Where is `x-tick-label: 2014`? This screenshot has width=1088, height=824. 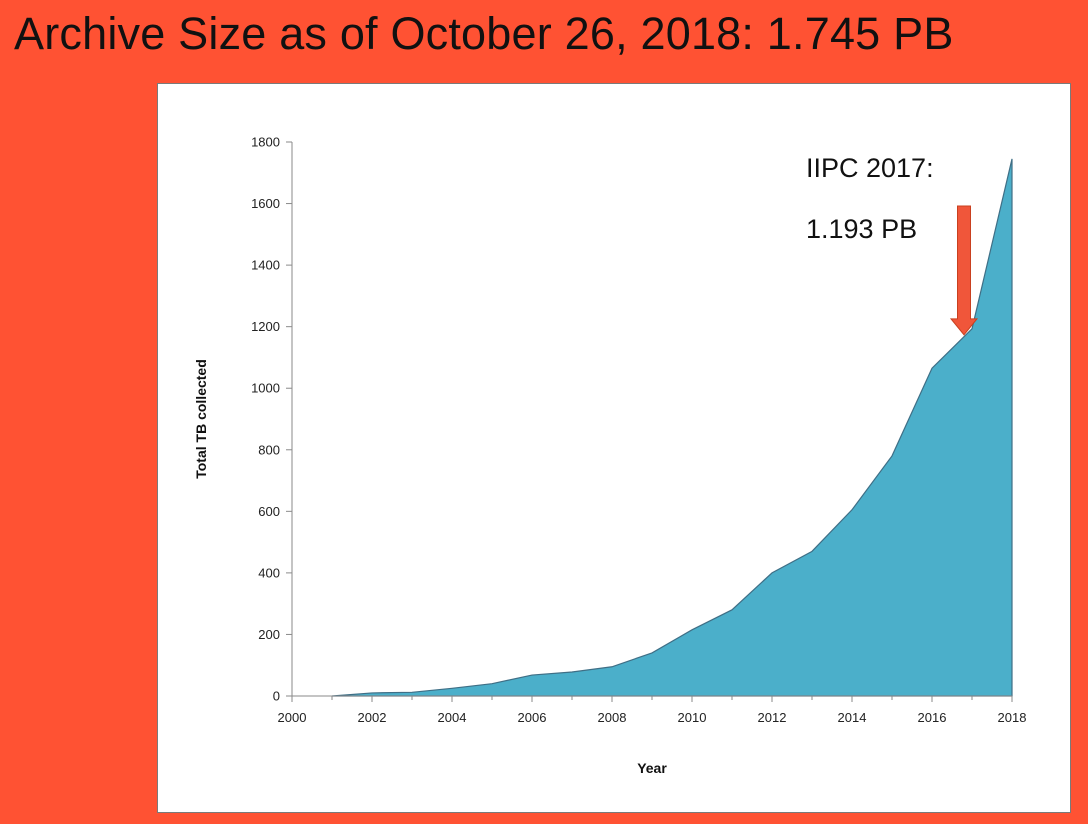
x-tick-label: 2014 is located at coordinates (852, 717).